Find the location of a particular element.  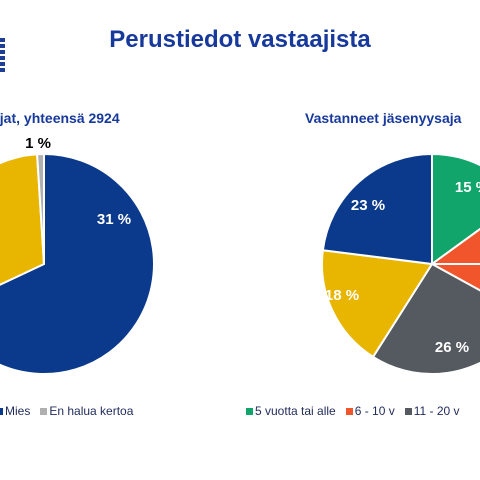

pie-0-label-1: 31 % is located at coordinates (114, 219).